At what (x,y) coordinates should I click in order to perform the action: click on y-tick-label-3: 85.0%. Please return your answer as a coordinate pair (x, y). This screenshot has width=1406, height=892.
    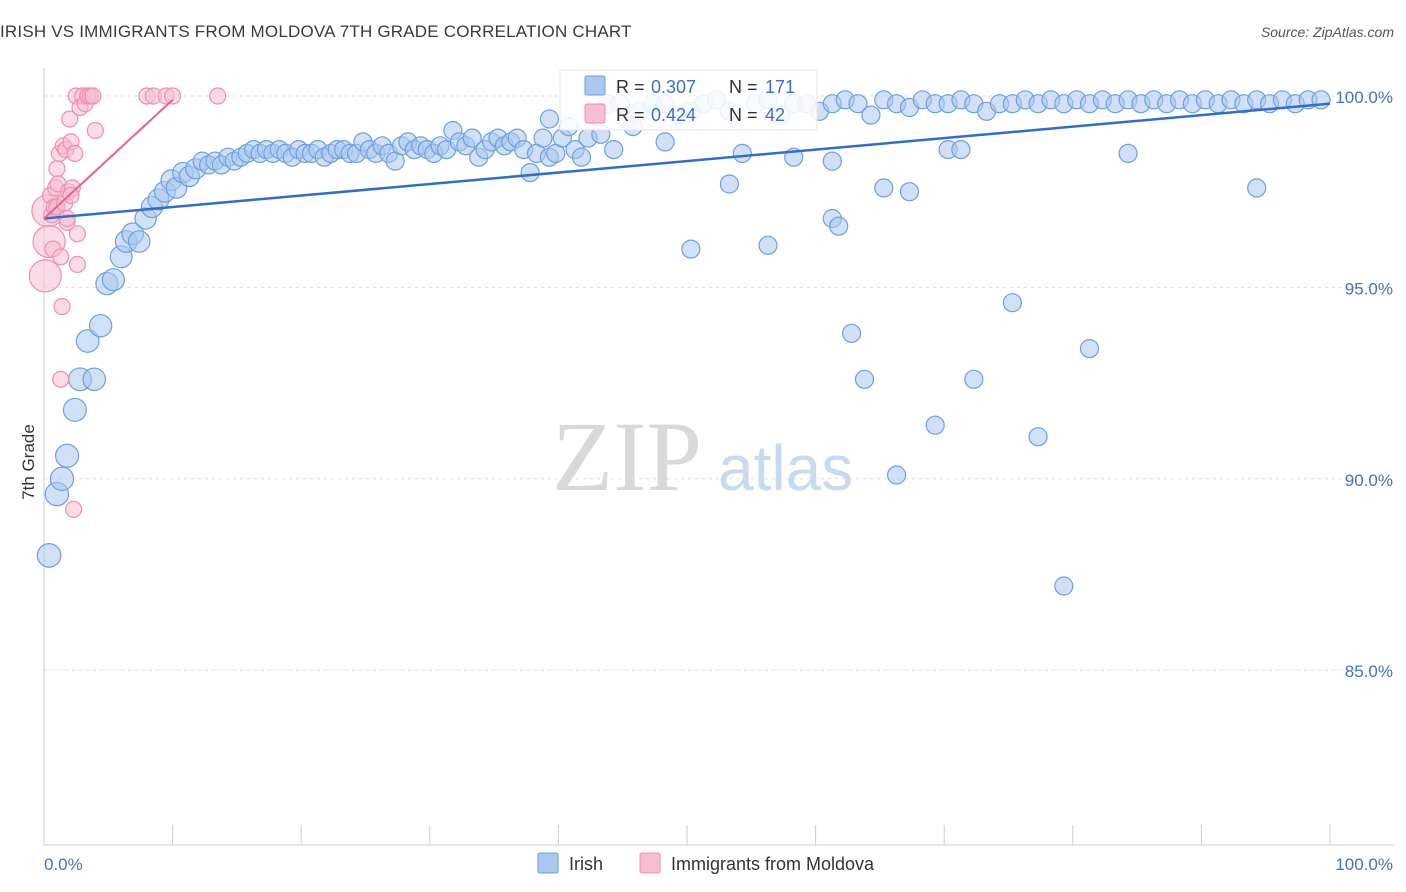
    Looking at the image, I should click on (1369, 671).